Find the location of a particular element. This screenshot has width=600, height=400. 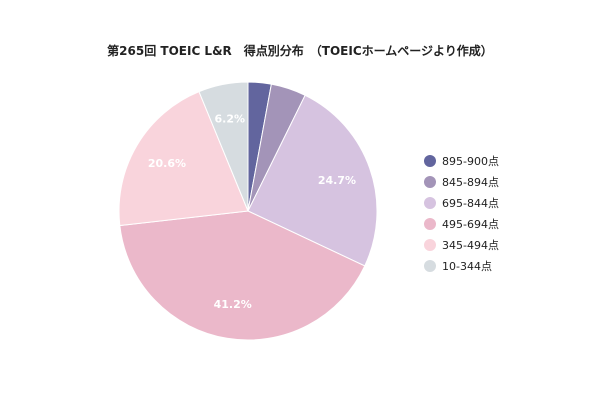

pie-slice-695-844点 is located at coordinates (312, 180).